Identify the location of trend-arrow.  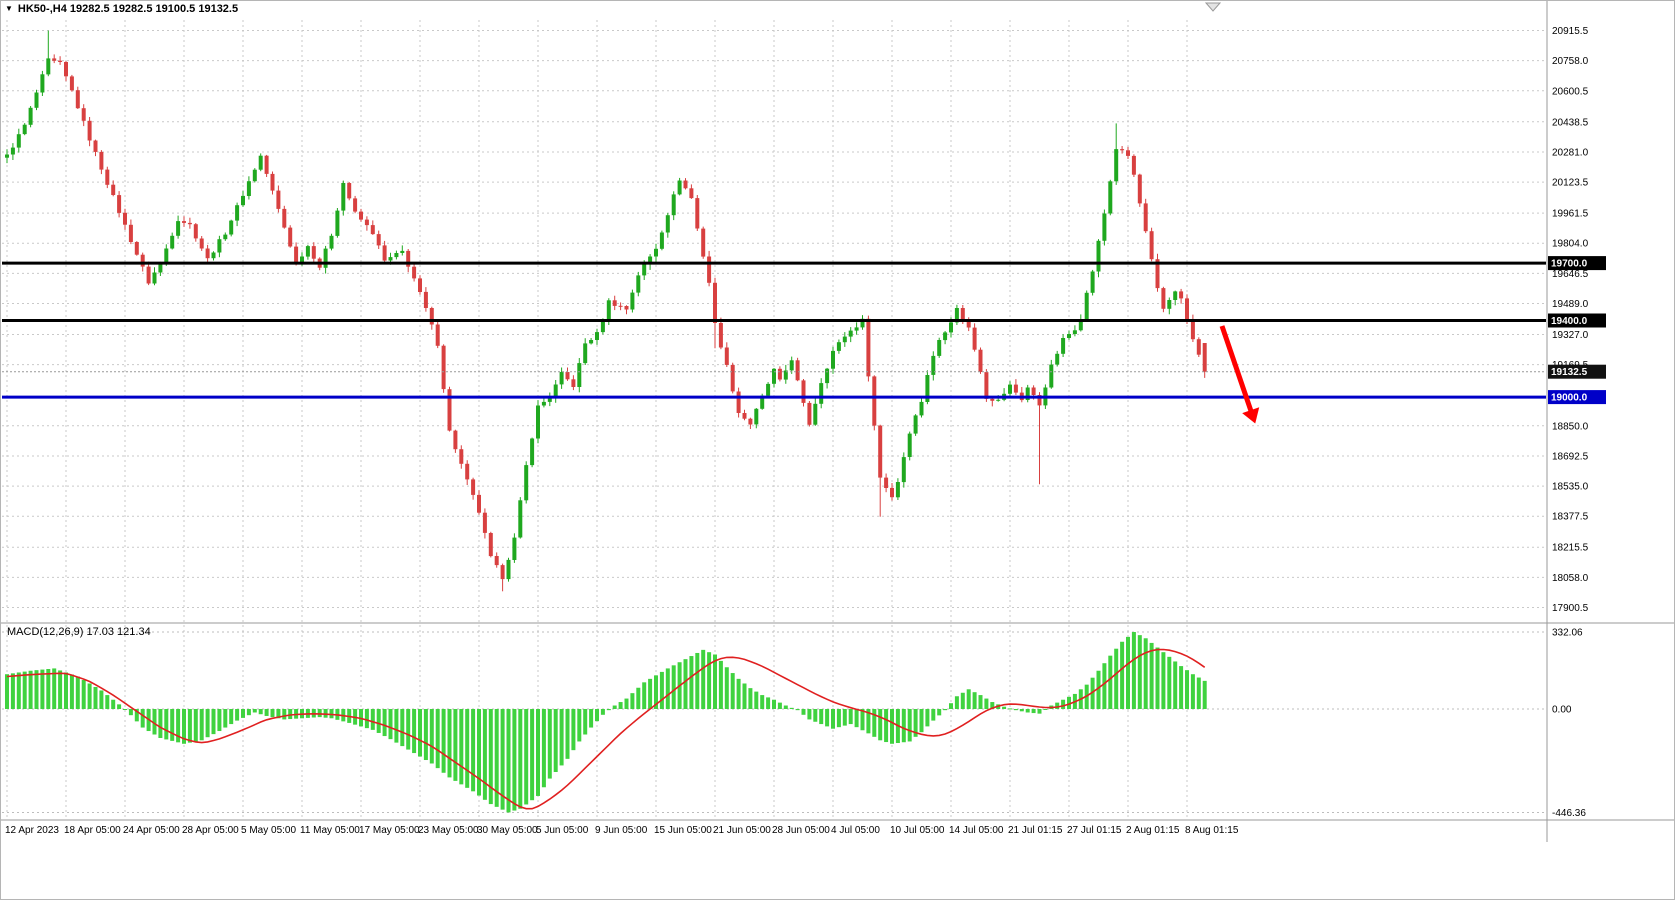
(1239, 374).